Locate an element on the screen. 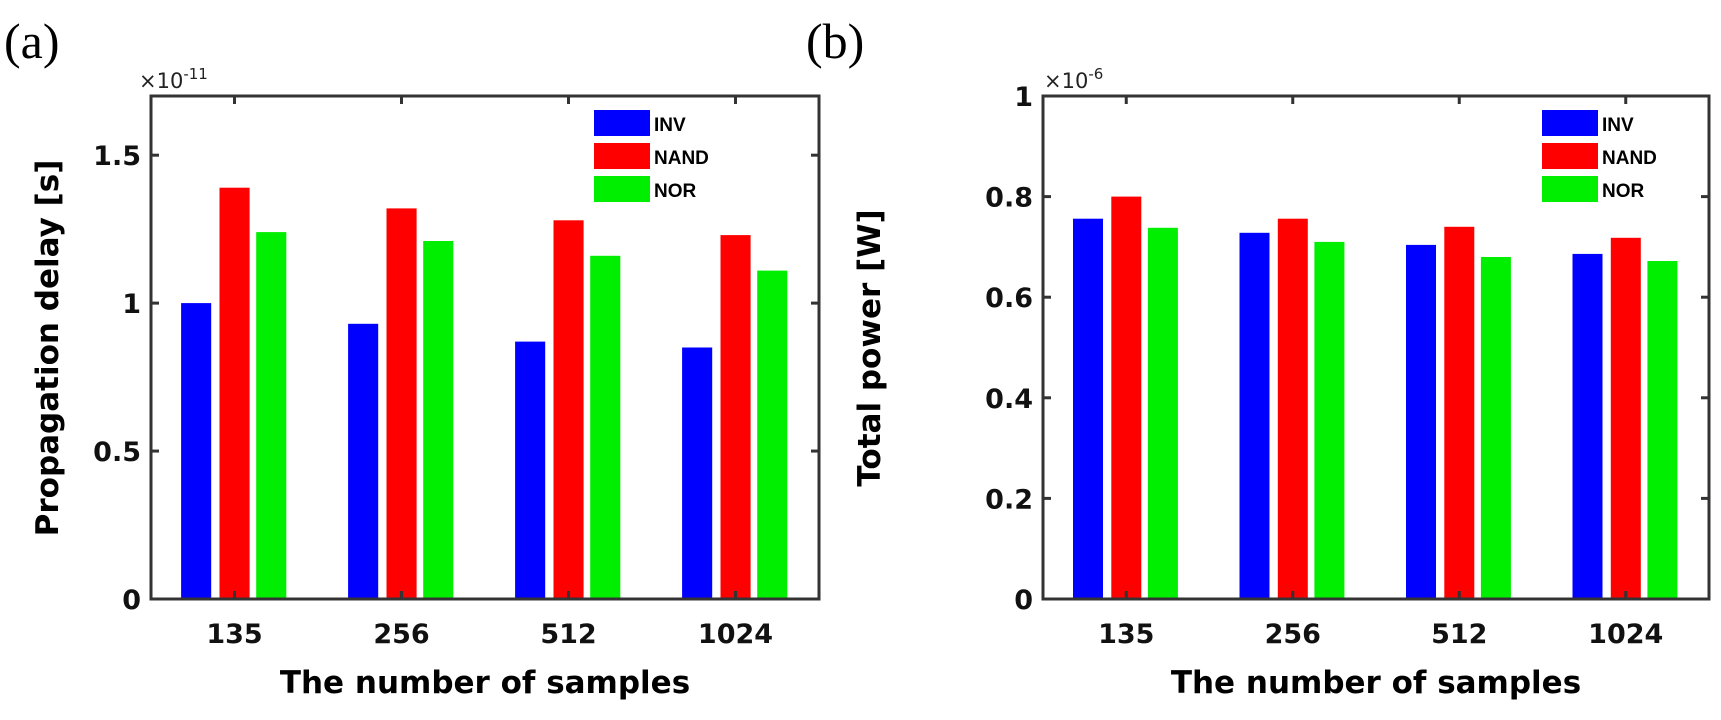 This screenshot has height=720, width=1721. x-axis-title-b: The number of samples is located at coordinates (1376, 683).